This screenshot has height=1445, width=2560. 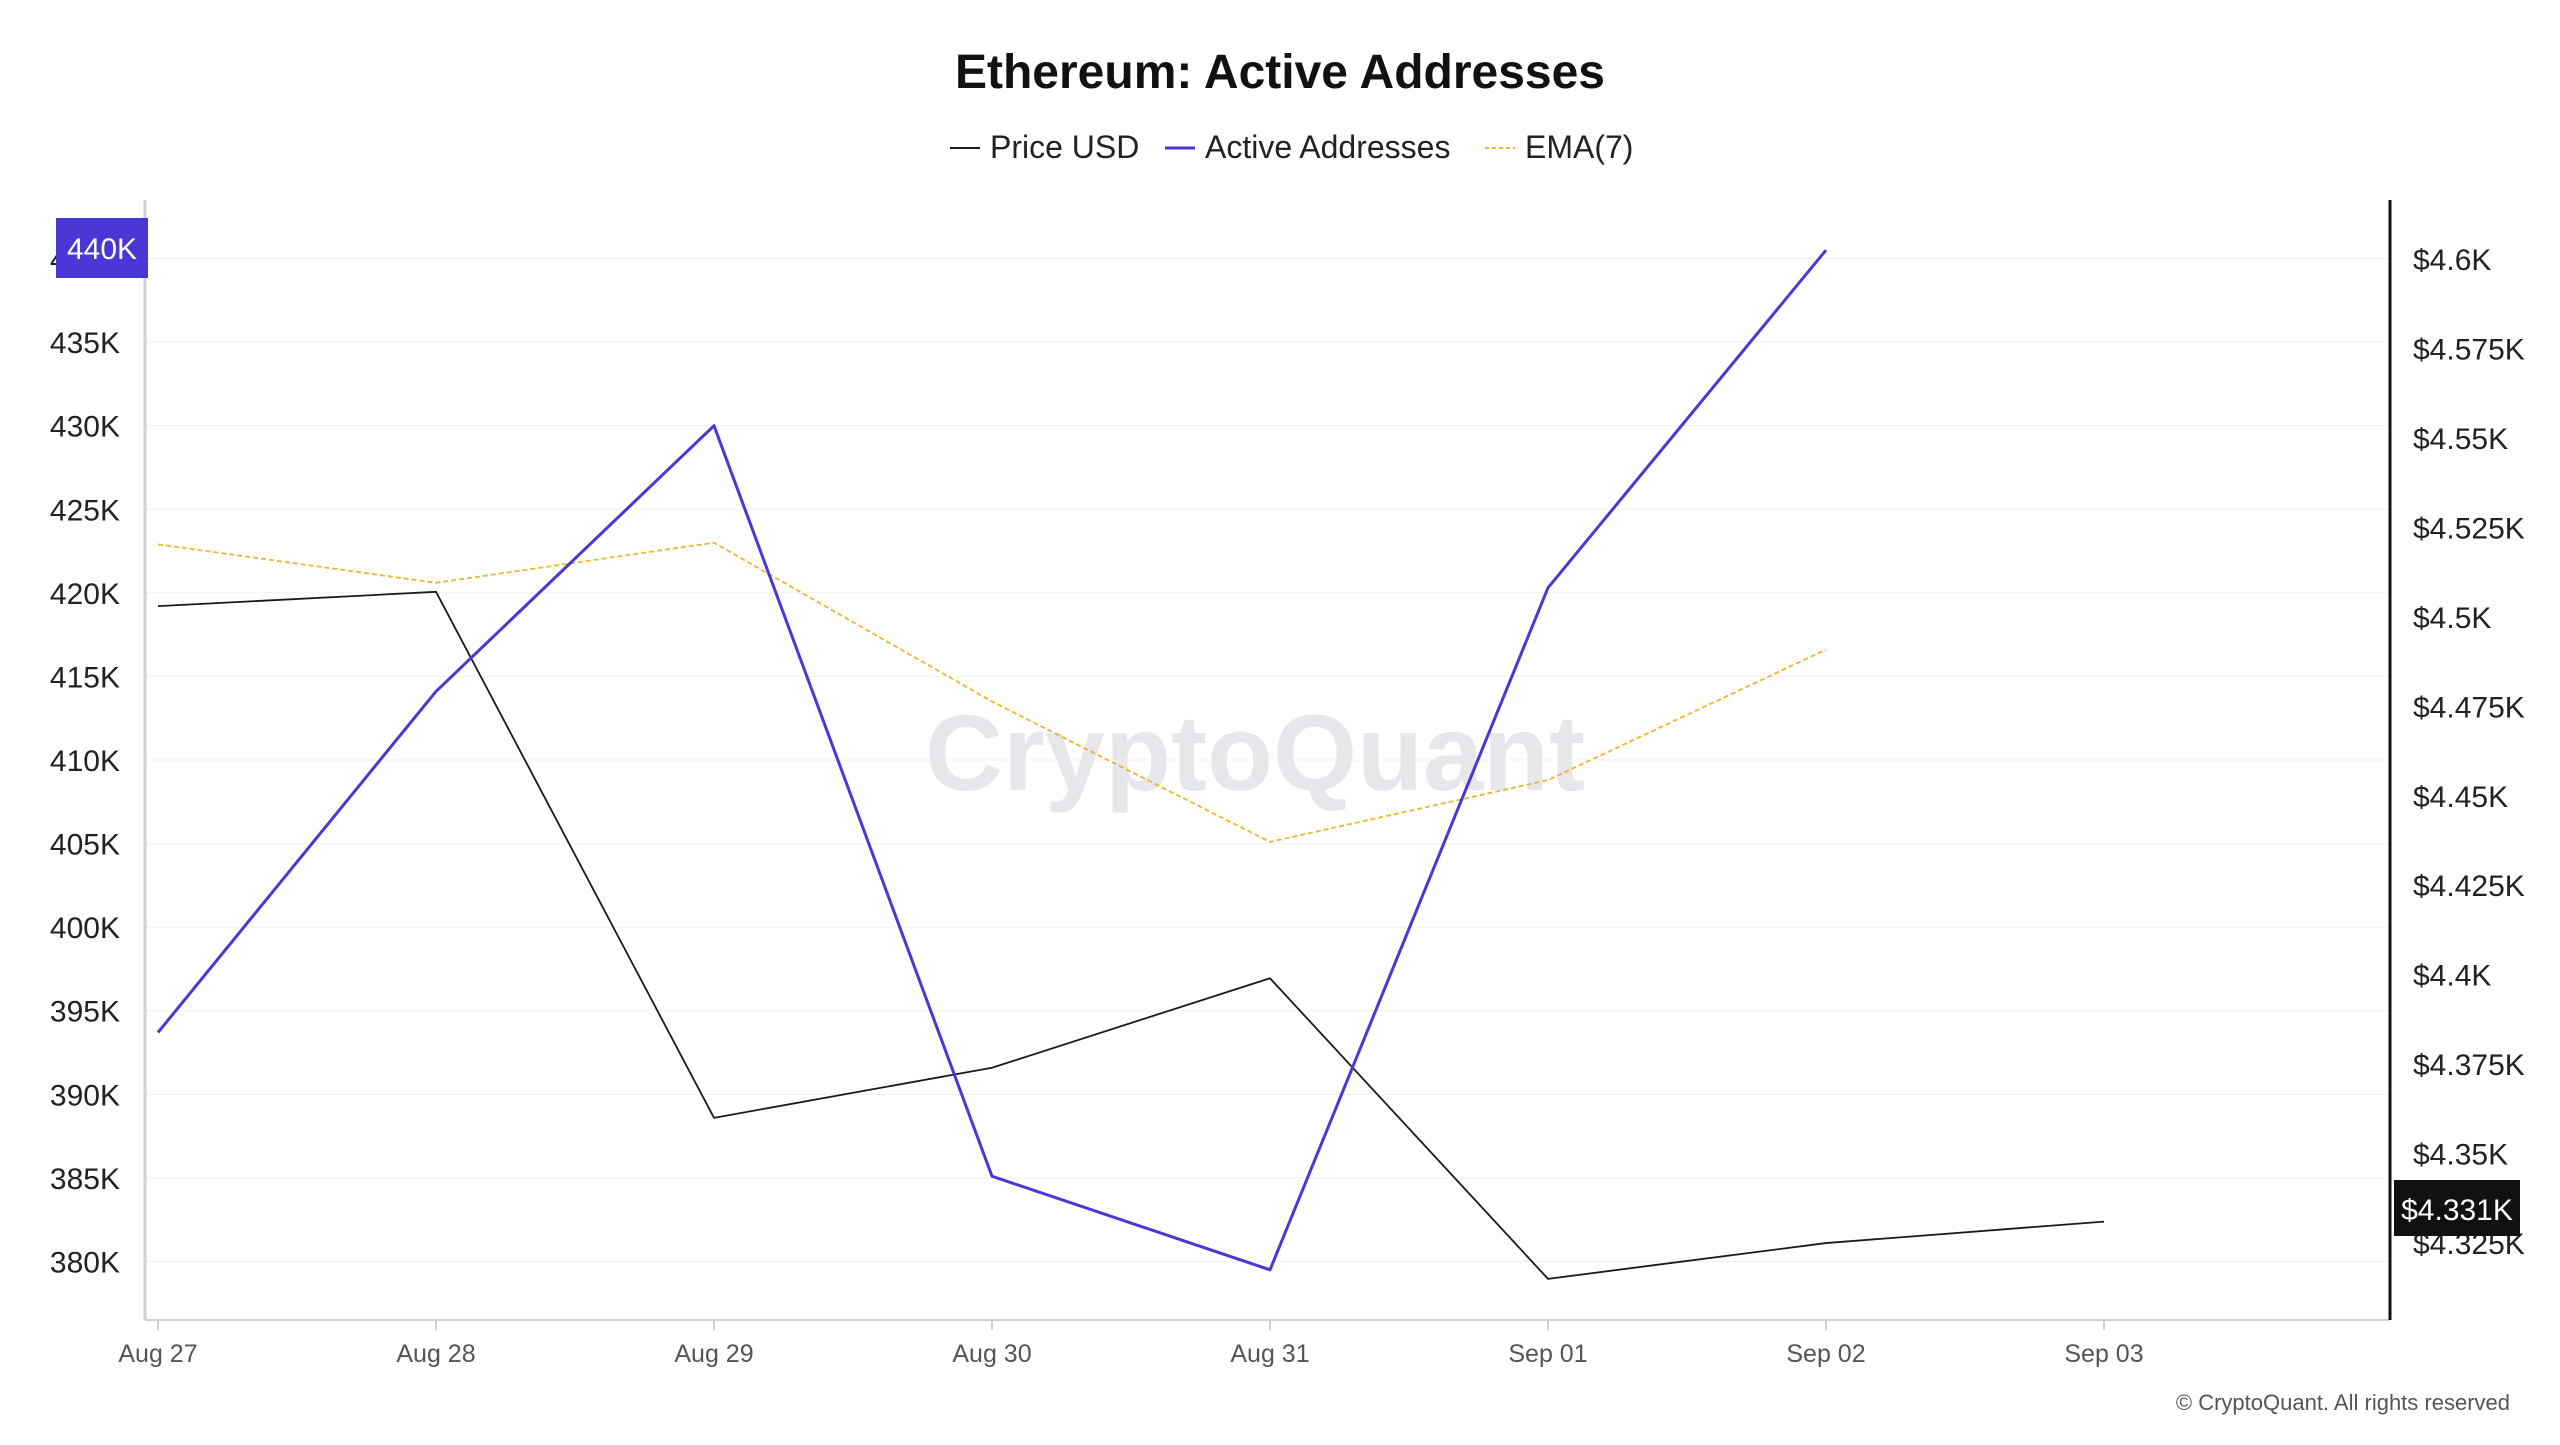 I want to click on y-right-tick-label: $4.575K, so click(x=2469, y=349).